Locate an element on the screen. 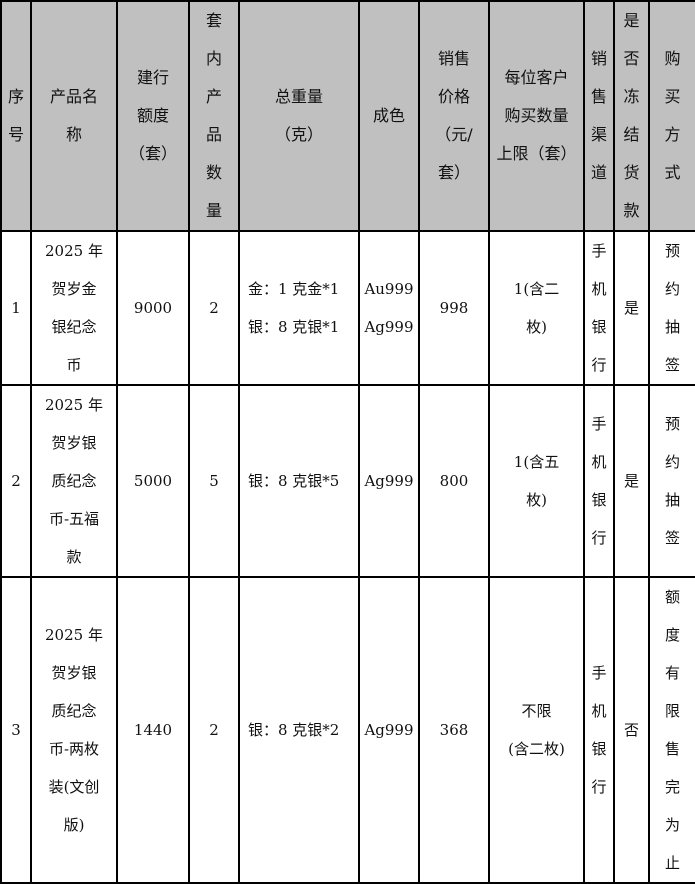 The width and height of the screenshot is (695, 884). cell-product-name-line: 币-五福 is located at coordinates (74, 519).